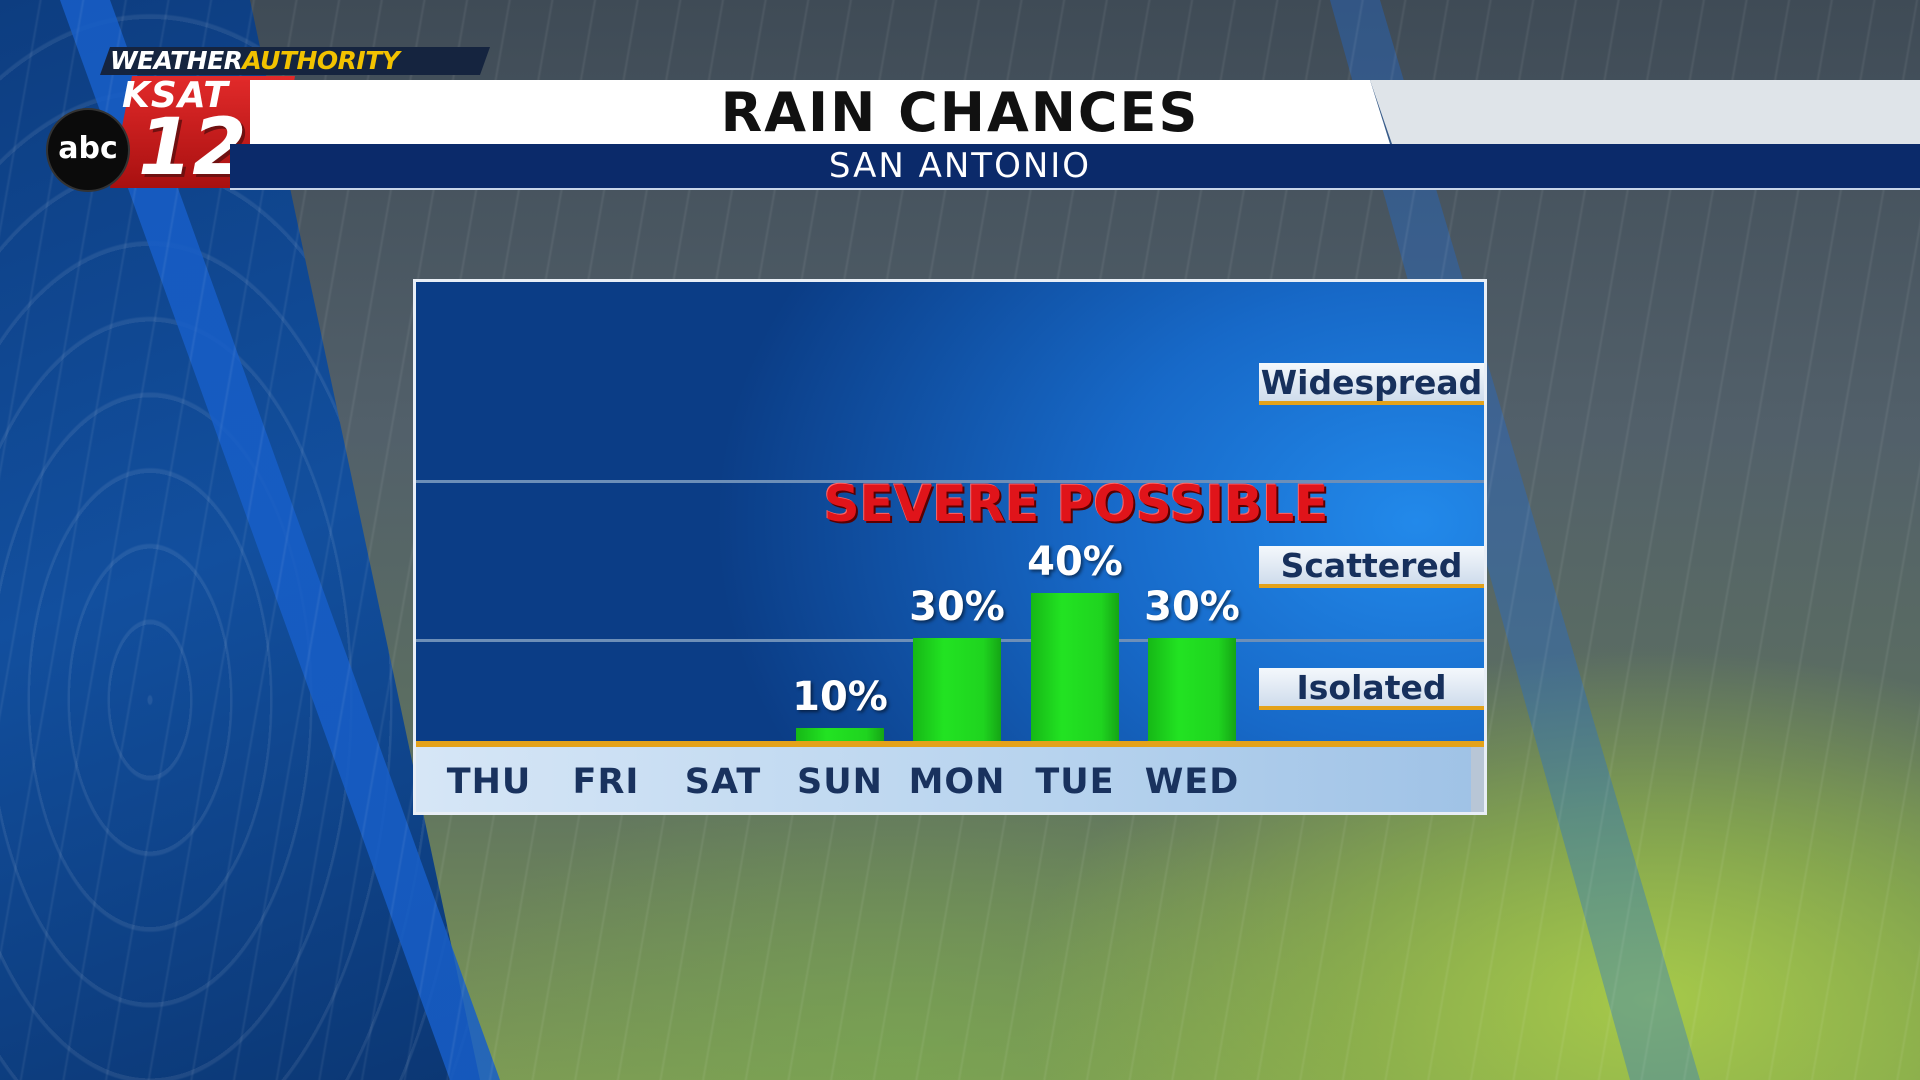  What do you see at coordinates (960, 112) in the screenshot?
I see `page-title: RAIN CHANCES` at bounding box center [960, 112].